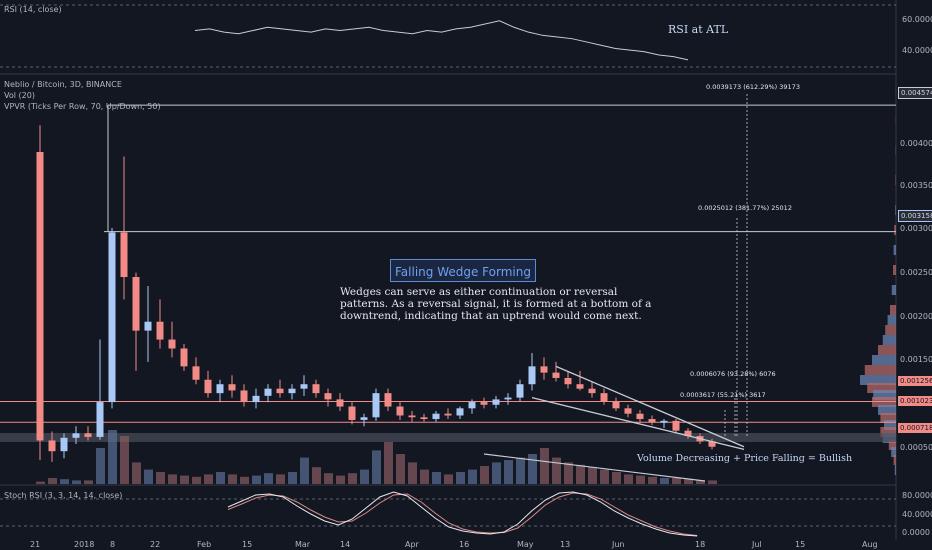 The height and width of the screenshot is (550, 932). I want to click on x-axis-label: 14, so click(345, 544).